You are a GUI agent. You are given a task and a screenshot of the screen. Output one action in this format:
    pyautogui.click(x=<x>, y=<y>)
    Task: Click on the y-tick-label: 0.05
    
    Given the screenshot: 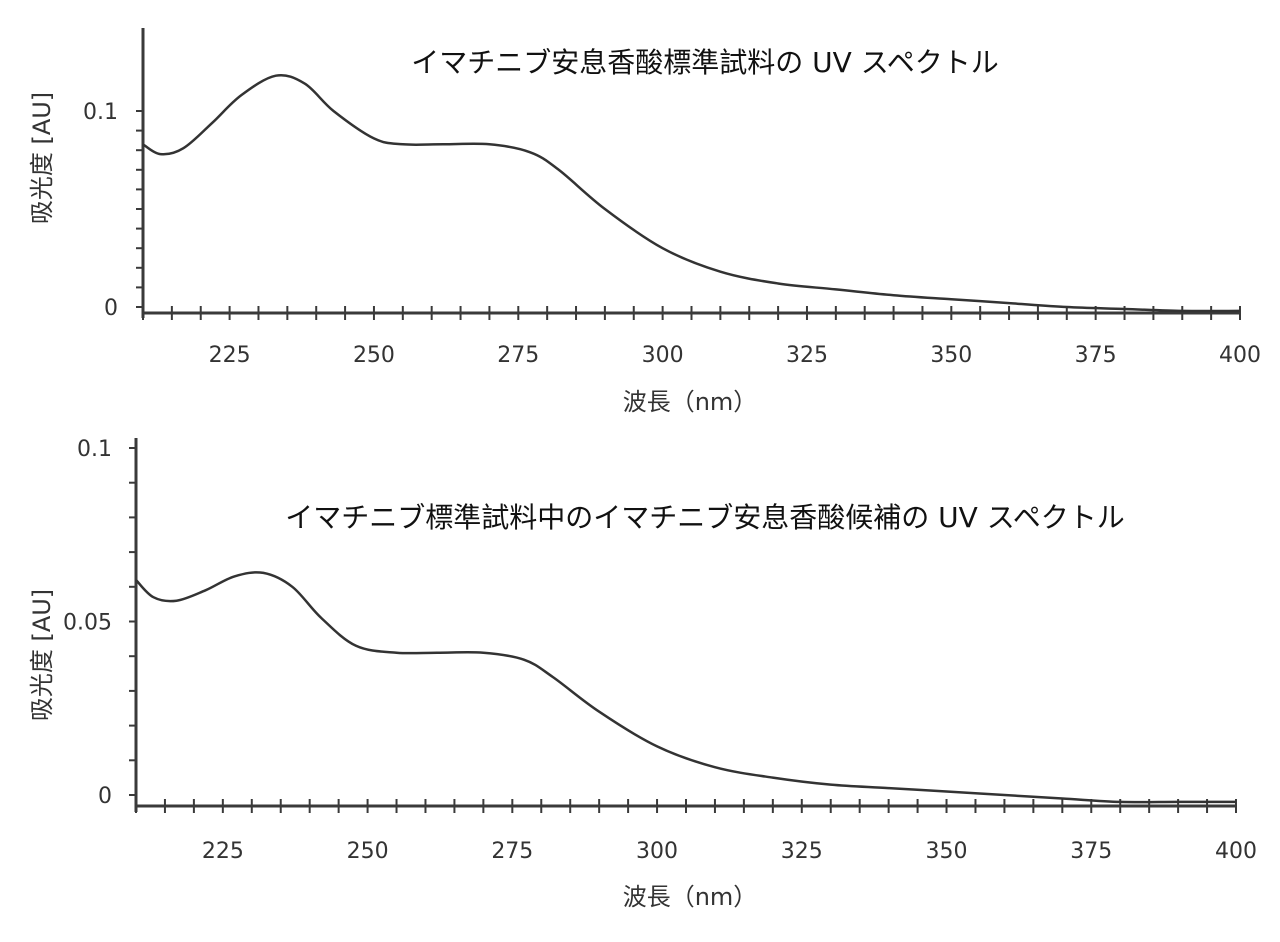 What is the action you would take?
    pyautogui.click(x=87, y=623)
    